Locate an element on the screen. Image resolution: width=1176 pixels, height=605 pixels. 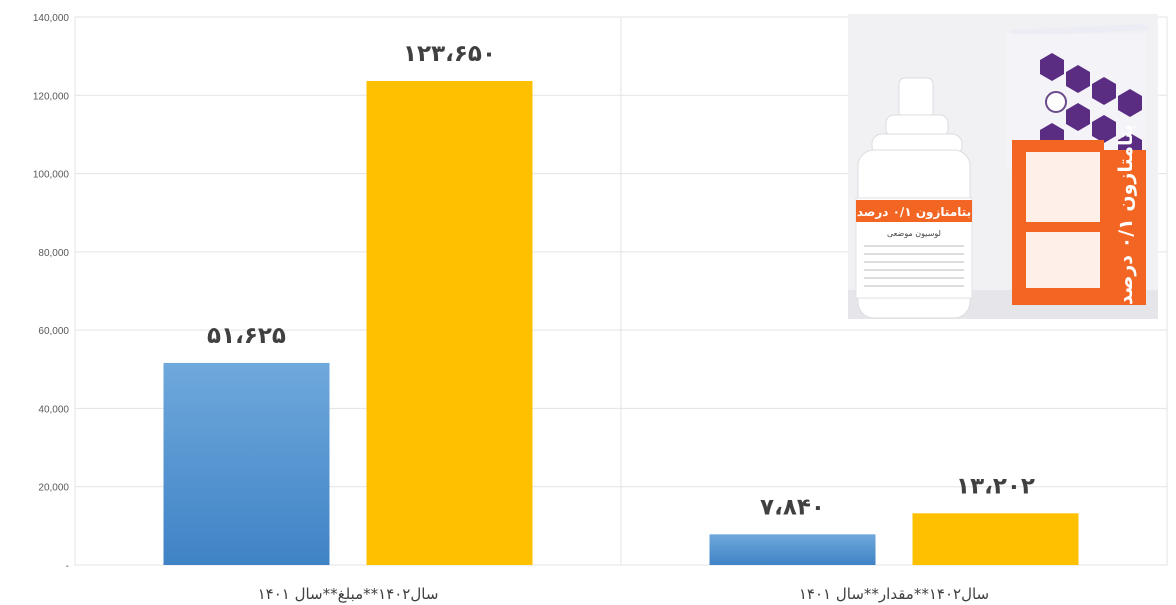
bottle-subtext: لوسیون موضعی is located at coordinates (914, 233).